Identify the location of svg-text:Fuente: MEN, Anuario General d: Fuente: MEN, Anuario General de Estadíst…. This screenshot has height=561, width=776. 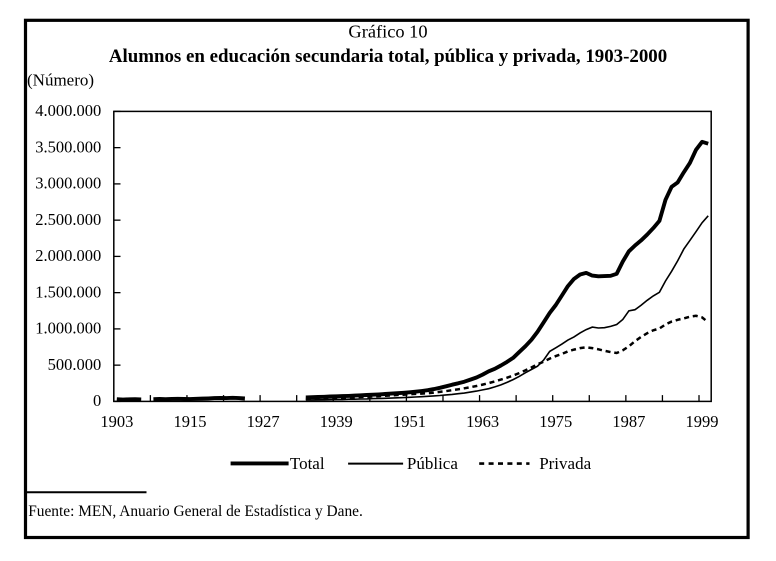
(195, 511).